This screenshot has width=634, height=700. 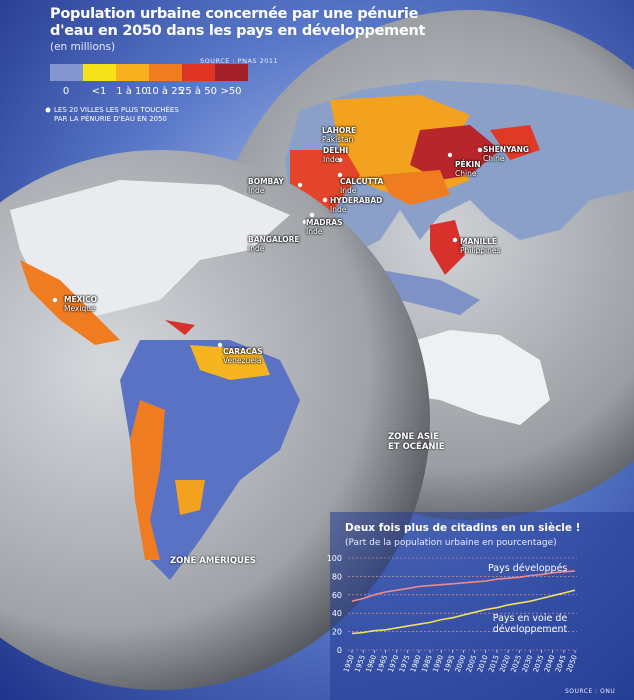 What do you see at coordinates (479, 241) in the screenshot?
I see `city-name: Manille` at bounding box center [479, 241].